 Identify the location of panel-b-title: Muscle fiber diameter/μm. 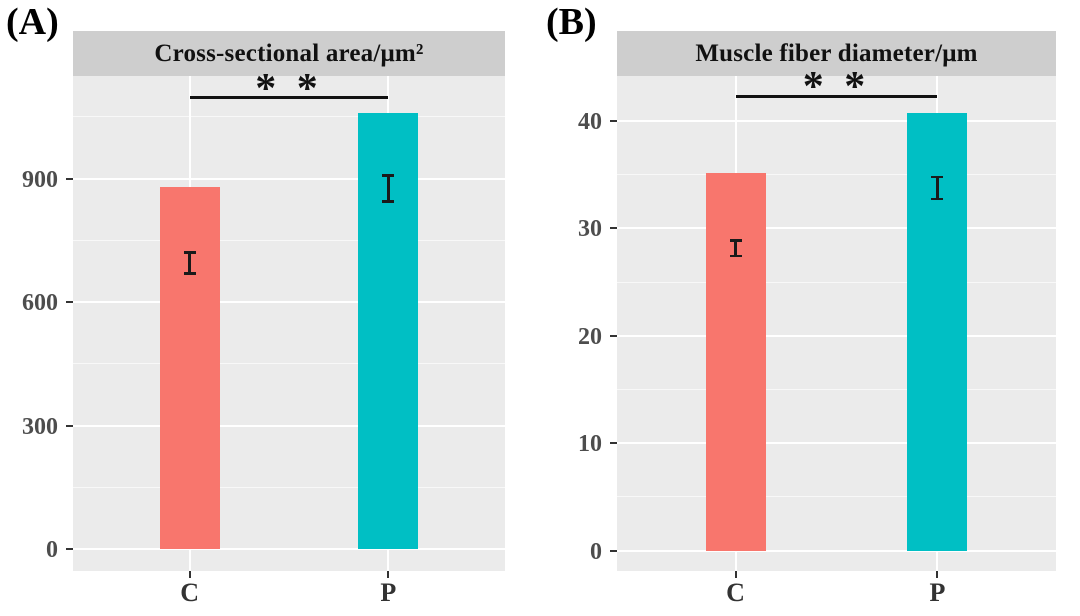
(836, 53).